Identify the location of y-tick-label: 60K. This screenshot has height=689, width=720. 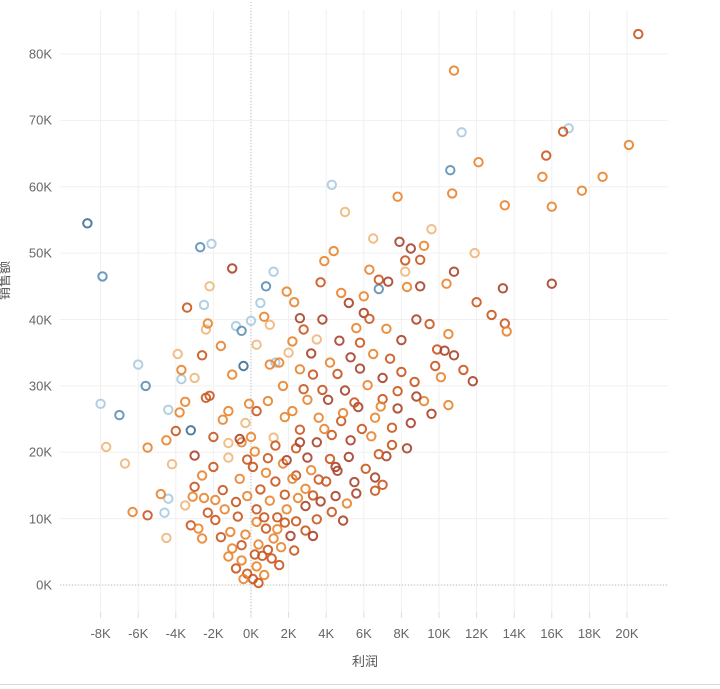
(40, 187).